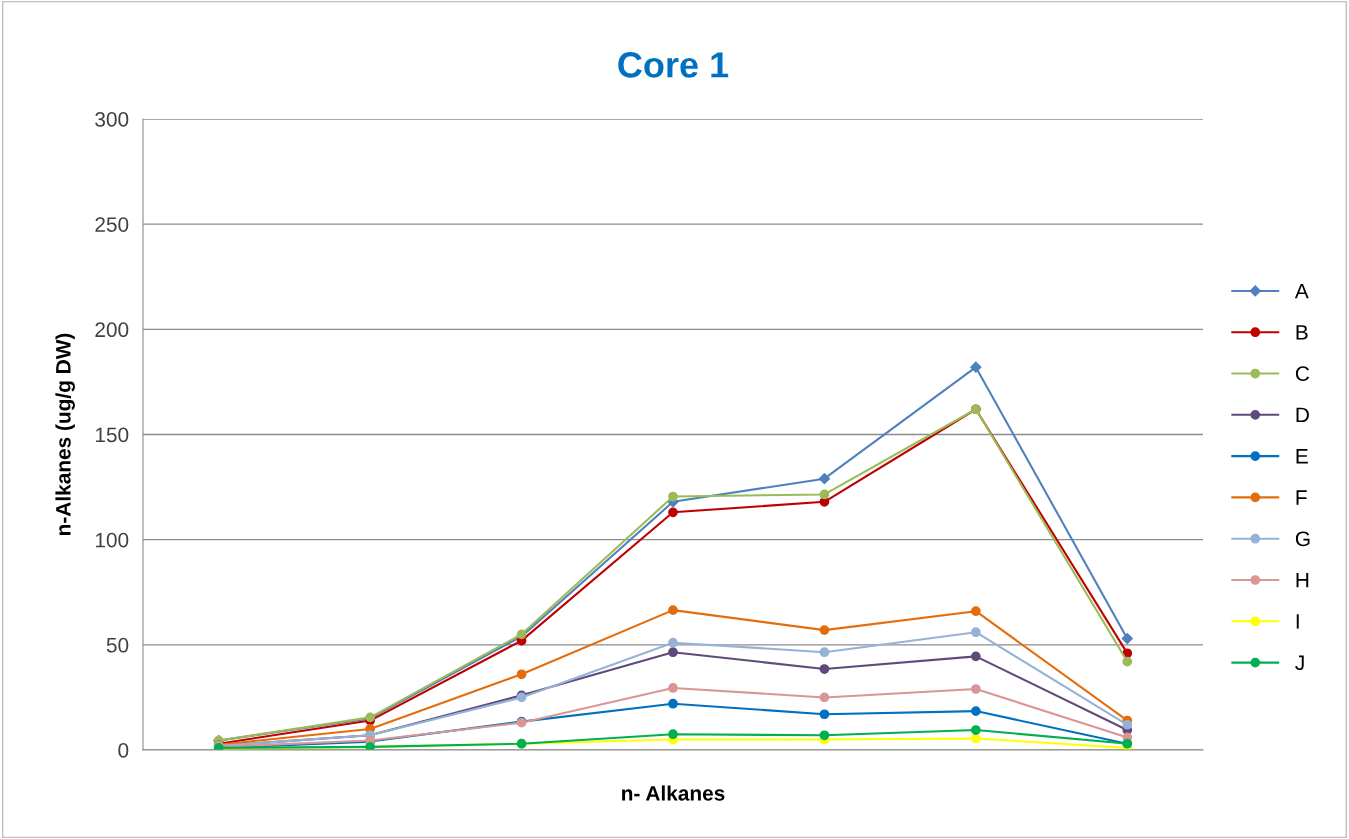  Describe the element at coordinates (117, 645) in the screenshot. I see `y-tick-label: 50` at that location.